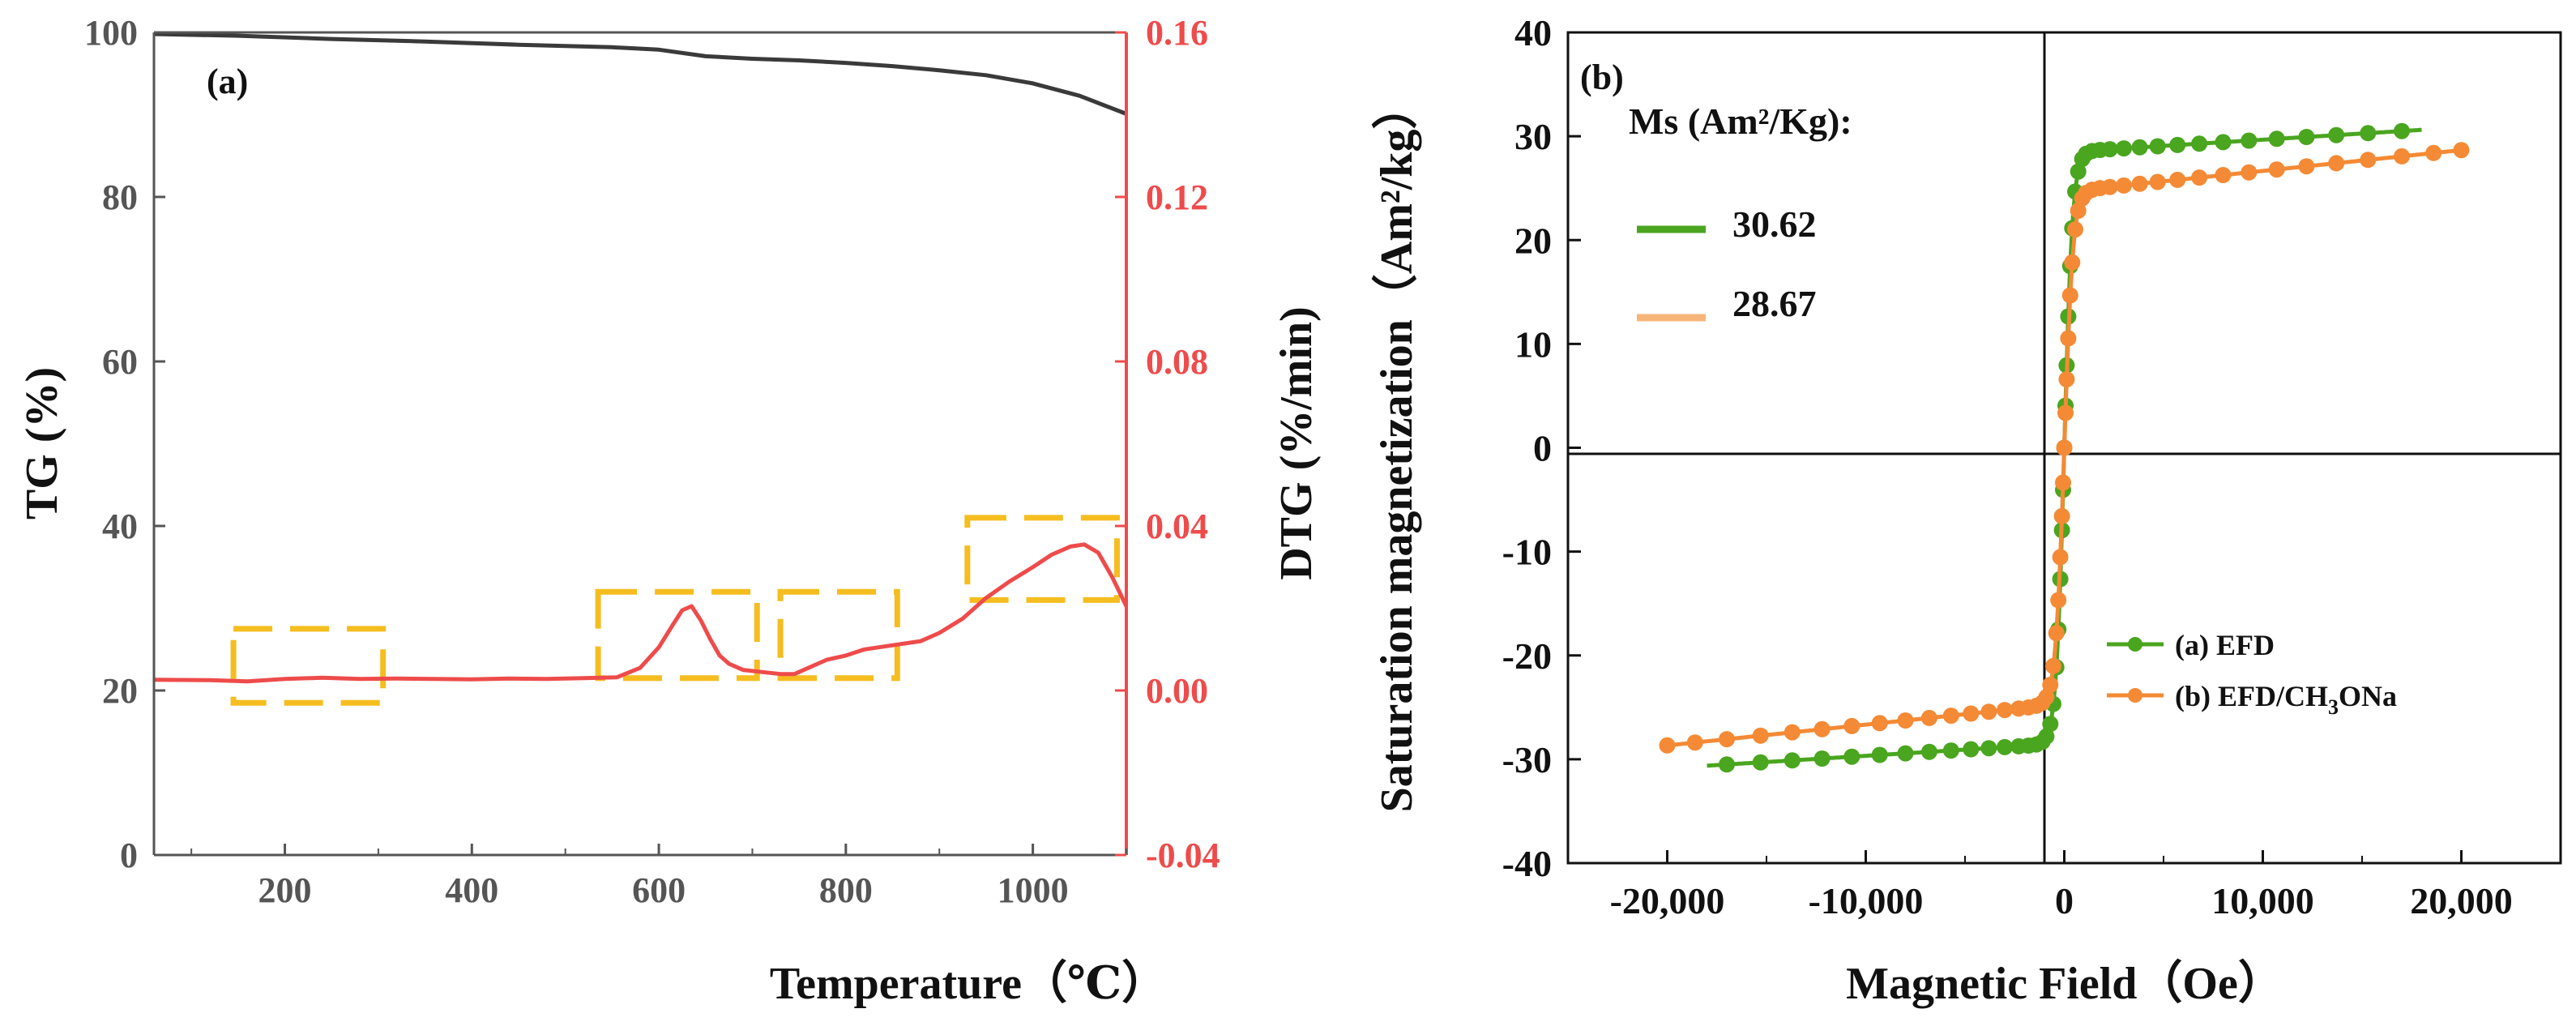 The width and height of the screenshot is (2576, 1026). I want to click on a-y-left-tick-label: 40, so click(120, 526).